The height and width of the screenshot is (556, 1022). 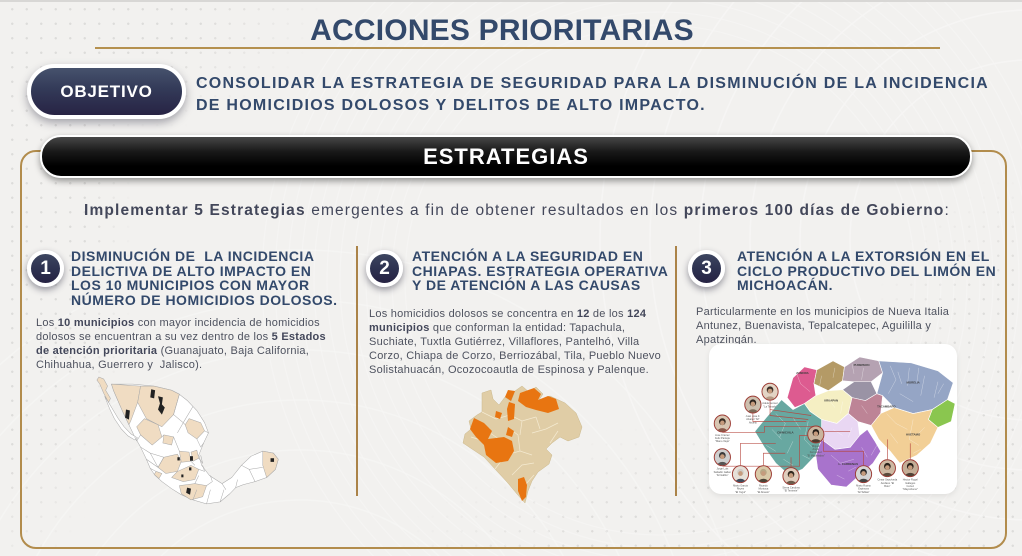 What do you see at coordinates (914, 383) in the screenshot?
I see `svg-text: MORELIA` at bounding box center [914, 383].